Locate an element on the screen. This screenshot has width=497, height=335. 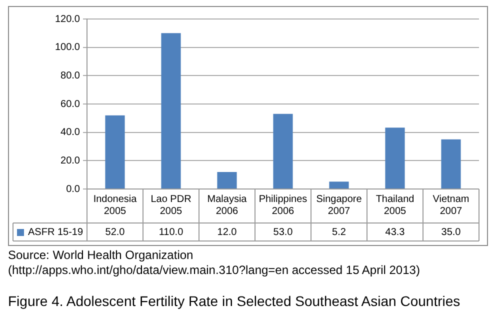
x-tick-label: Lao PDR 2005 is located at coordinates (171, 205).